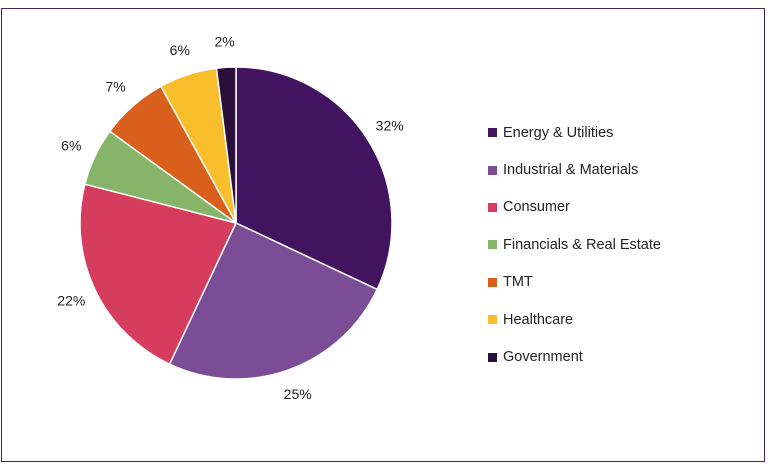 This screenshot has height=471, width=768. I want to click on legend-item-financials-and-real-estate: Financials & Real Estate, so click(623, 244).